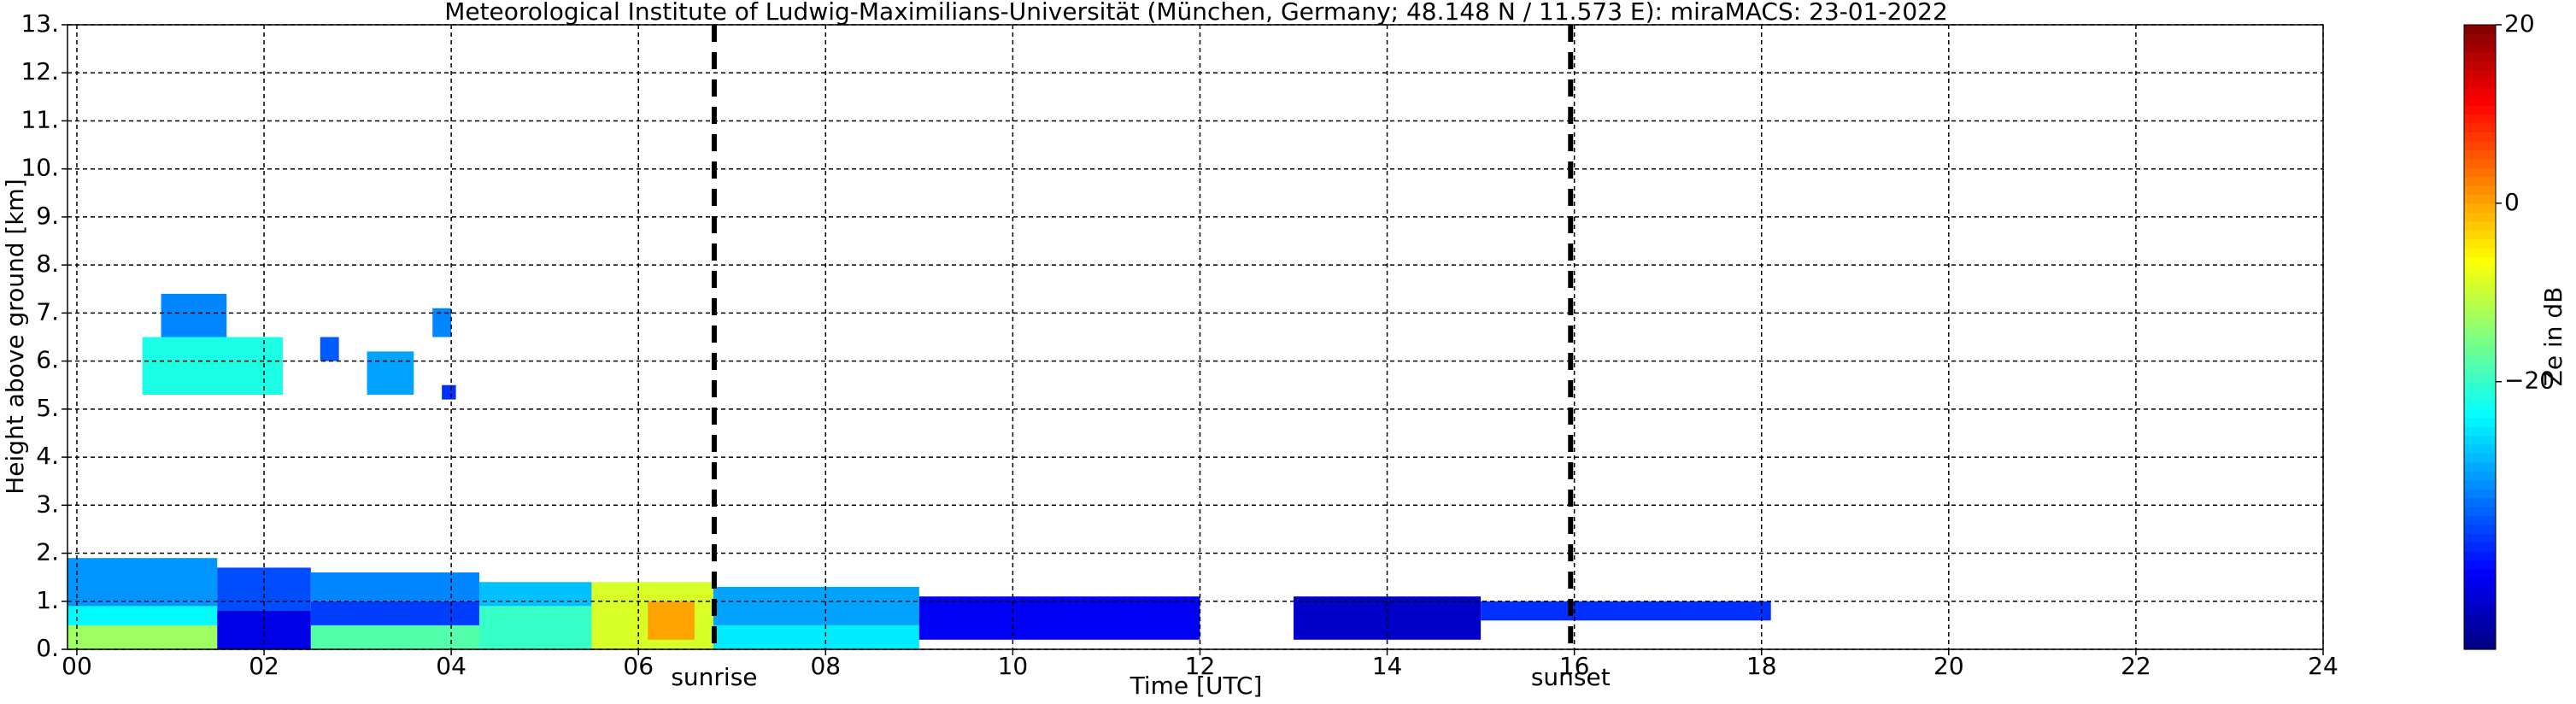 This screenshot has width=2576, height=704. I want to click on y-tick-label: 3., so click(47, 504).